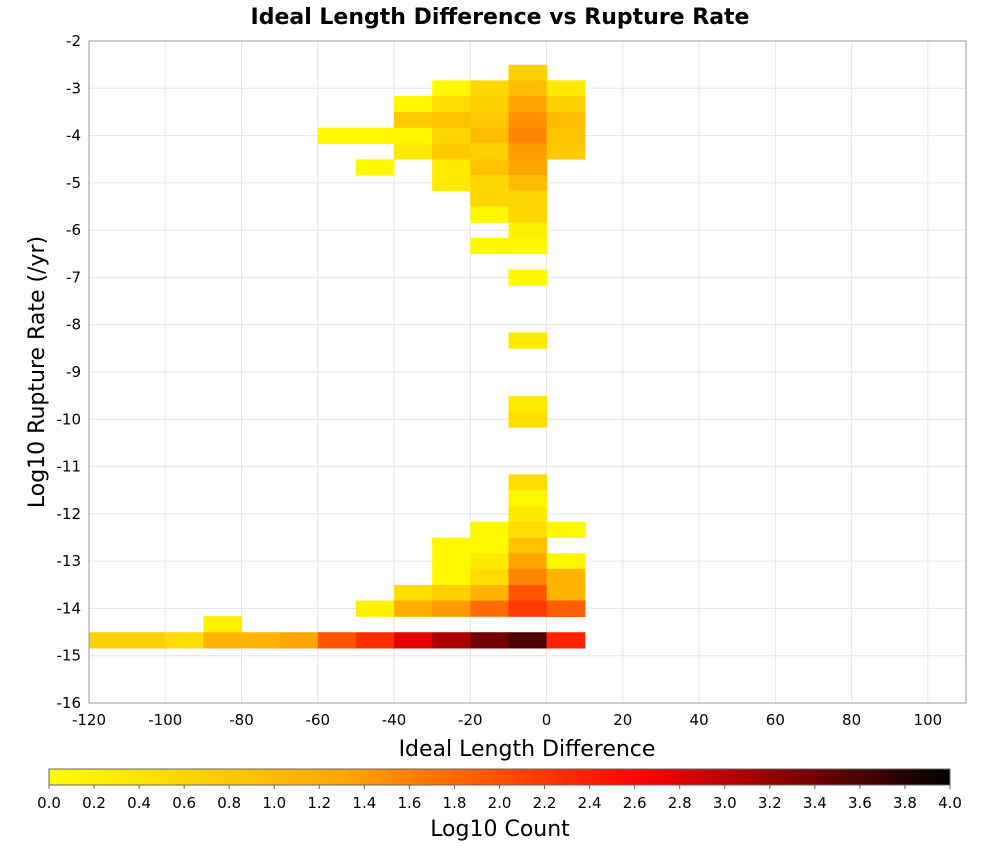  I want to click on y-tick-label: -8, so click(73, 325).